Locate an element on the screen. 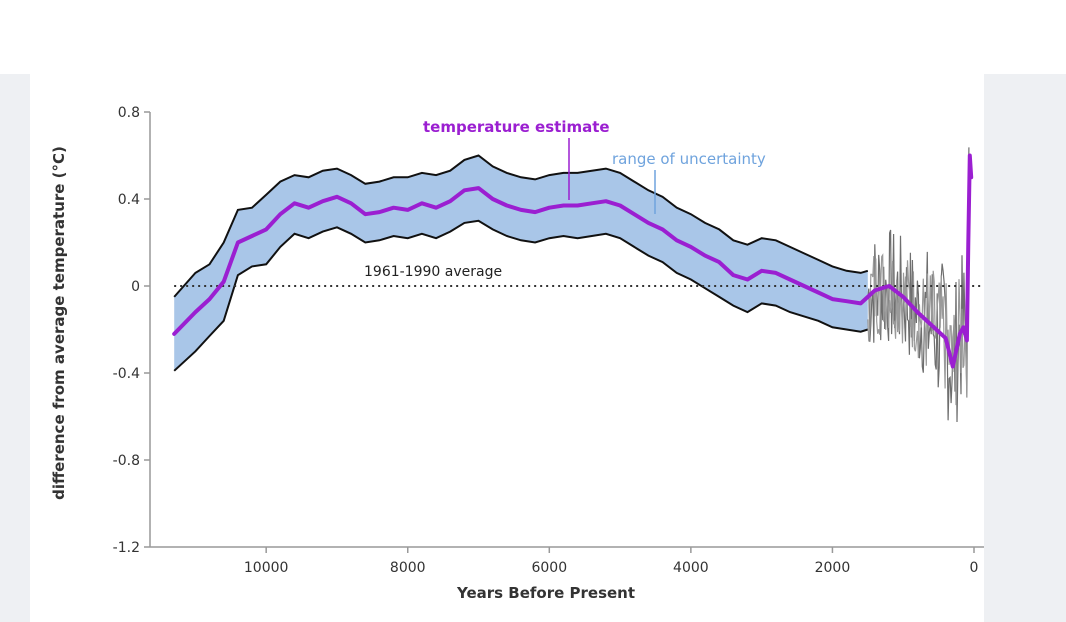 The height and width of the screenshot is (622, 1066). y-tick-label: -1.2 is located at coordinates (126, 548).